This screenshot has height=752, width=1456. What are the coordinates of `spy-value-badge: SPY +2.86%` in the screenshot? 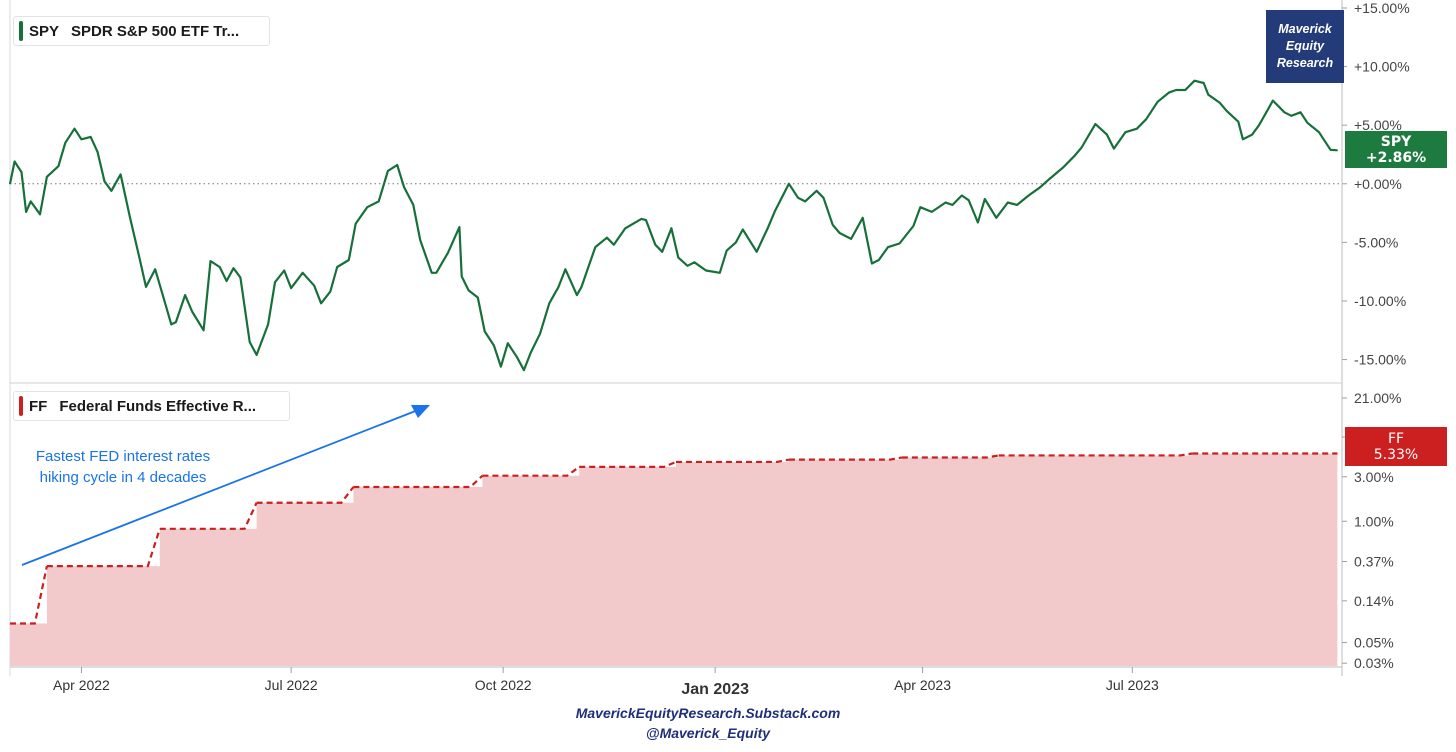 It's located at (1396, 149).